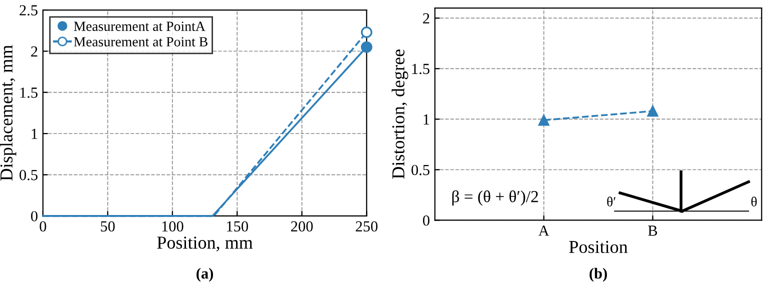 This screenshot has width=767, height=286. Describe the element at coordinates (107, 226) in the screenshot. I see `x-tick-label: 50` at that location.